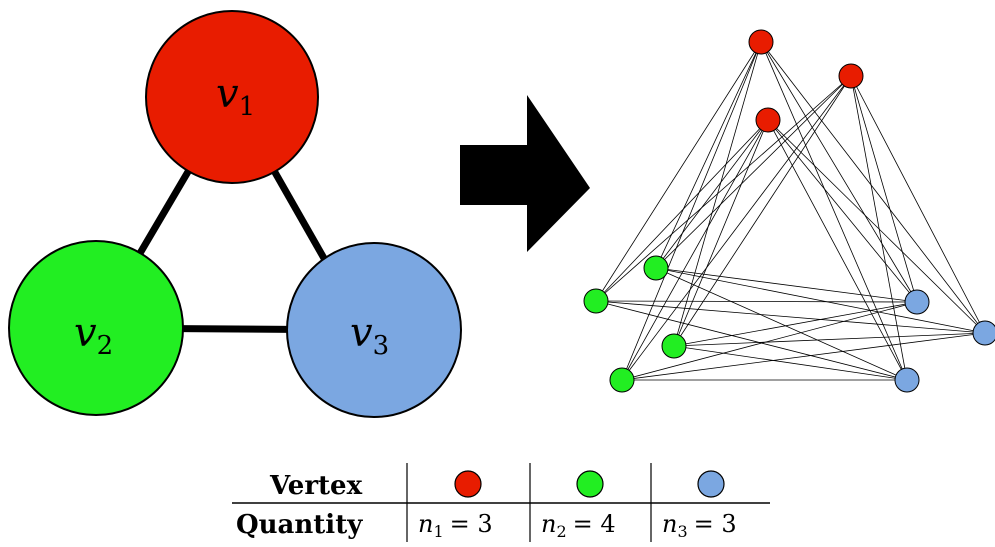 The height and width of the screenshot is (547, 995). What do you see at coordinates (578, 525) in the screenshot?
I see `table-cell-n2: n2 = 4` at bounding box center [578, 525].